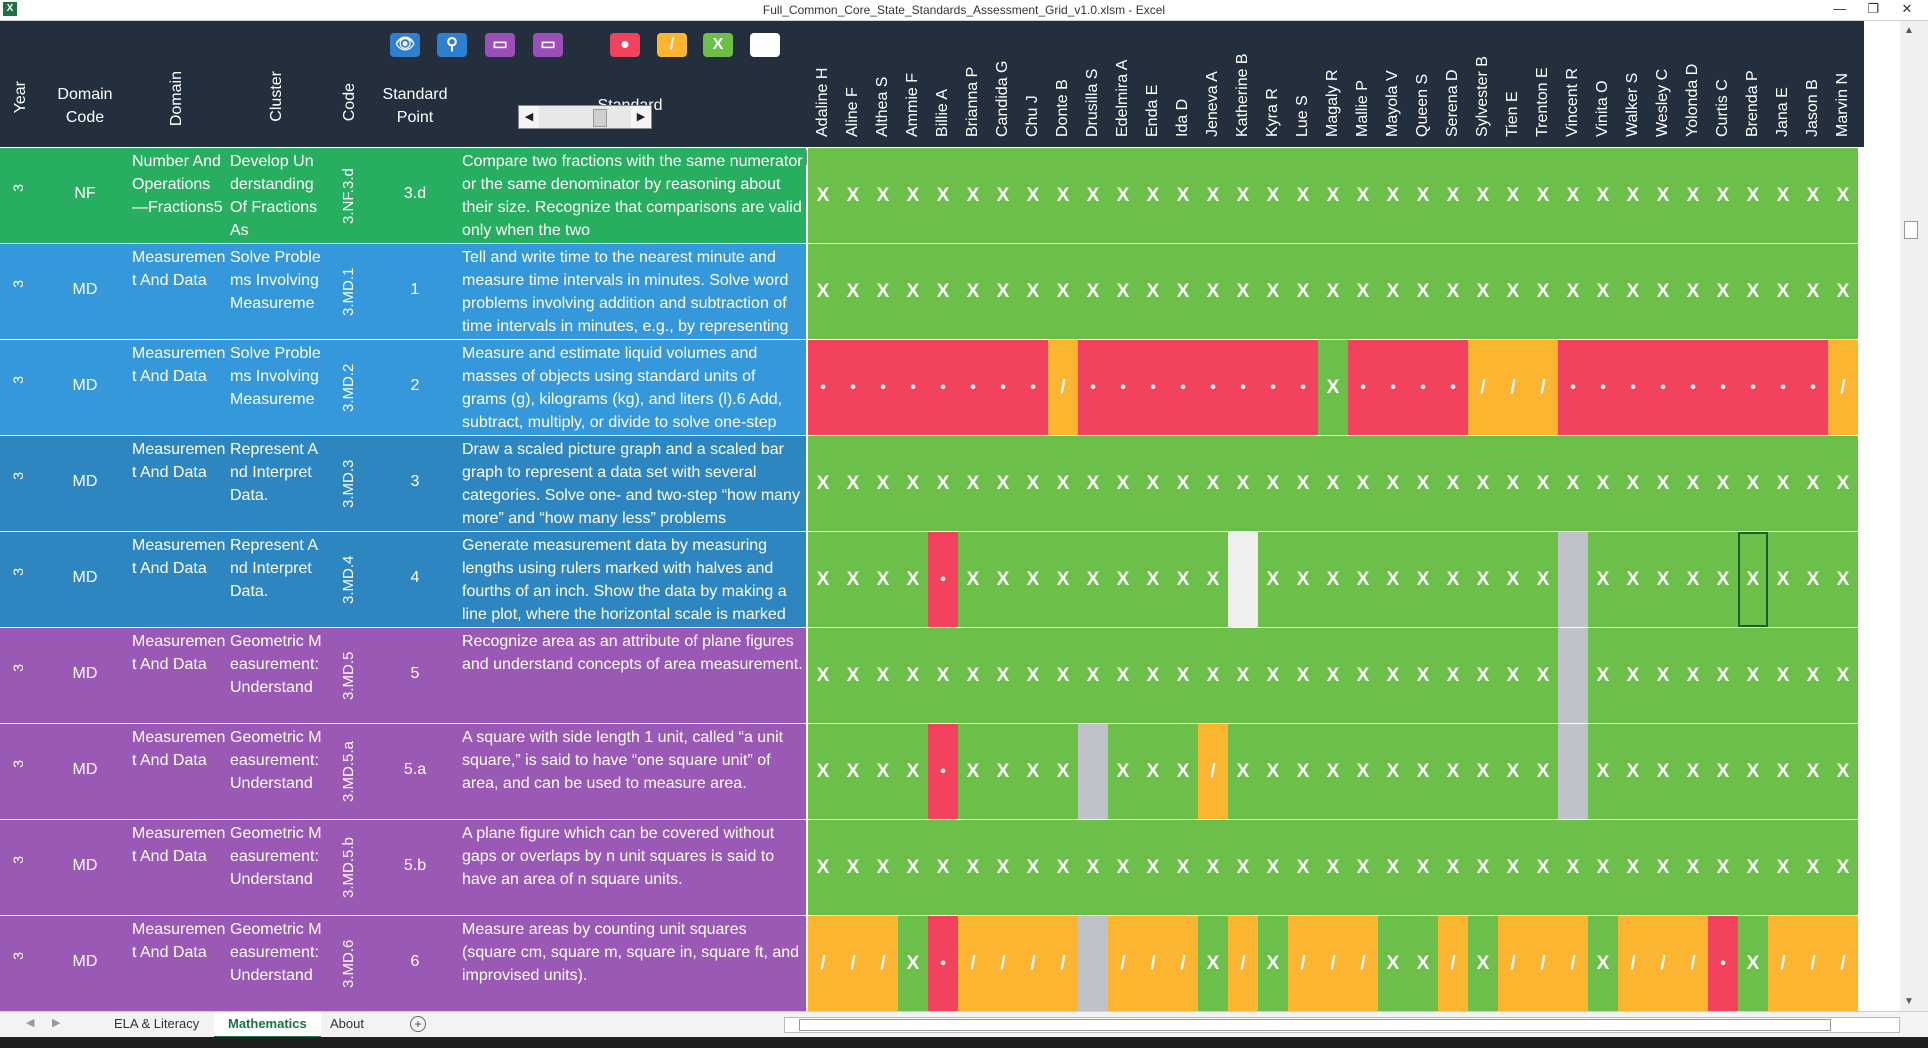 This screenshot has height=1048, width=1928. What do you see at coordinates (1152, 110) in the screenshot?
I see `student-header: Enda E` at bounding box center [1152, 110].